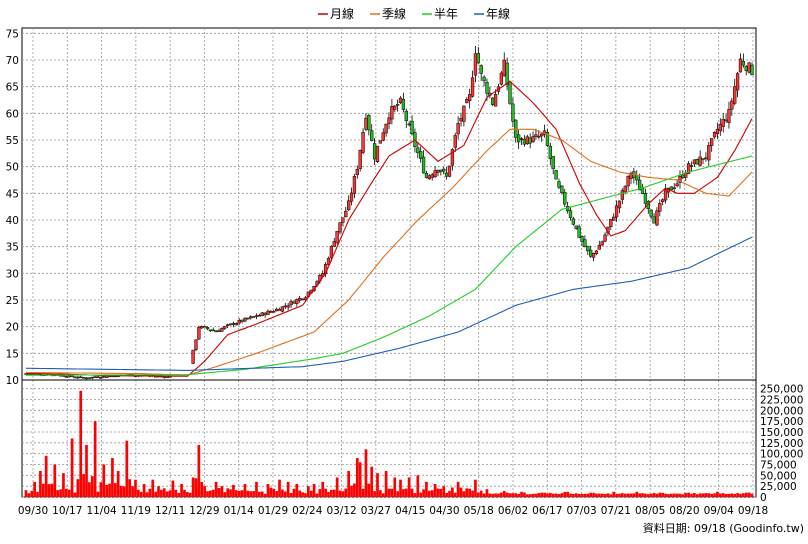  I want to click on volume-tick-label: 0, so click(763, 498).